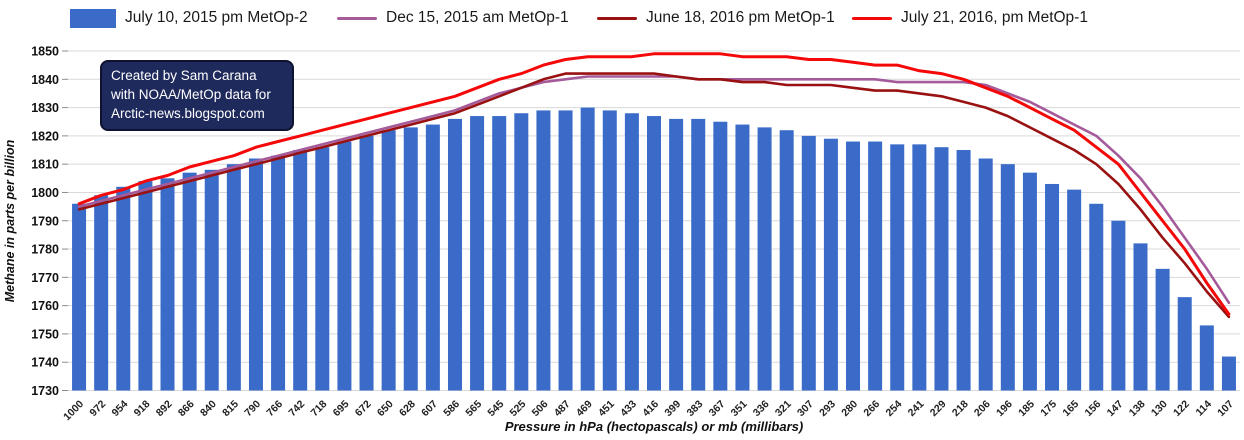 This screenshot has width=1244, height=440. I want to click on legend-item-bar-series: July 10, 2015 pm MetOp-2, so click(189, 18).